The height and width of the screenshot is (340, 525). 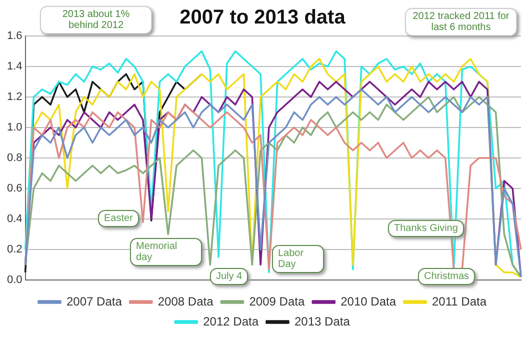 I want to click on text: 2012 tracked 2011 for last 6 months, so click(x=461, y=22).